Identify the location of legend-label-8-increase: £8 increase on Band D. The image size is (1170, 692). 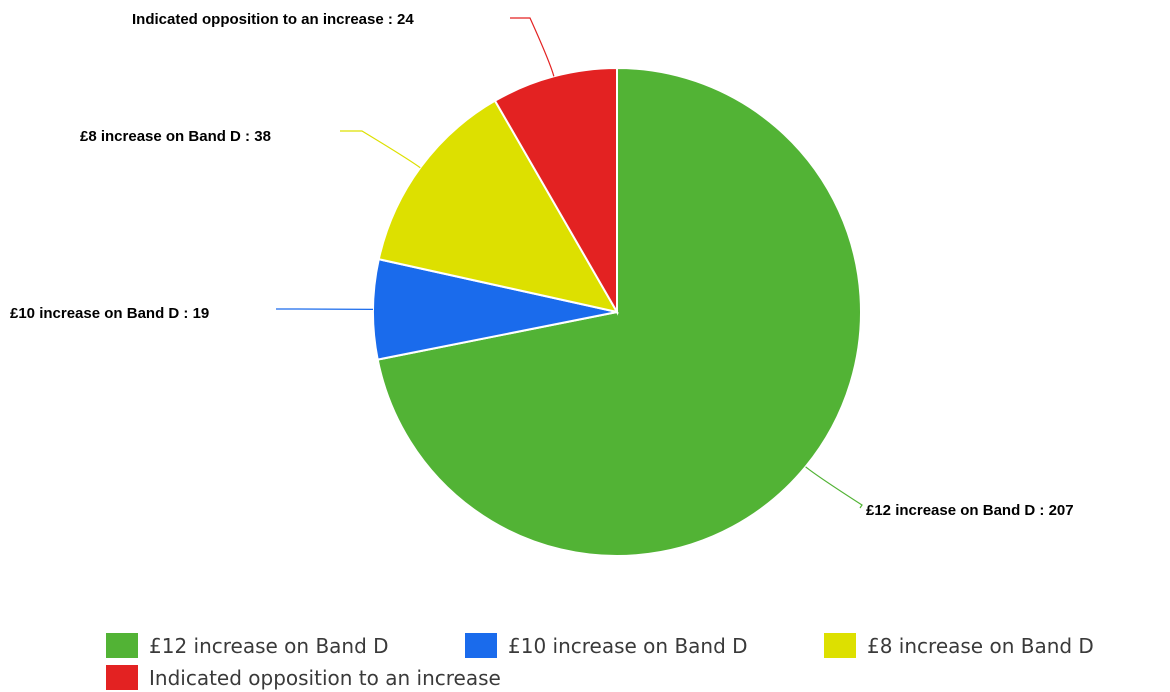
(980, 646).